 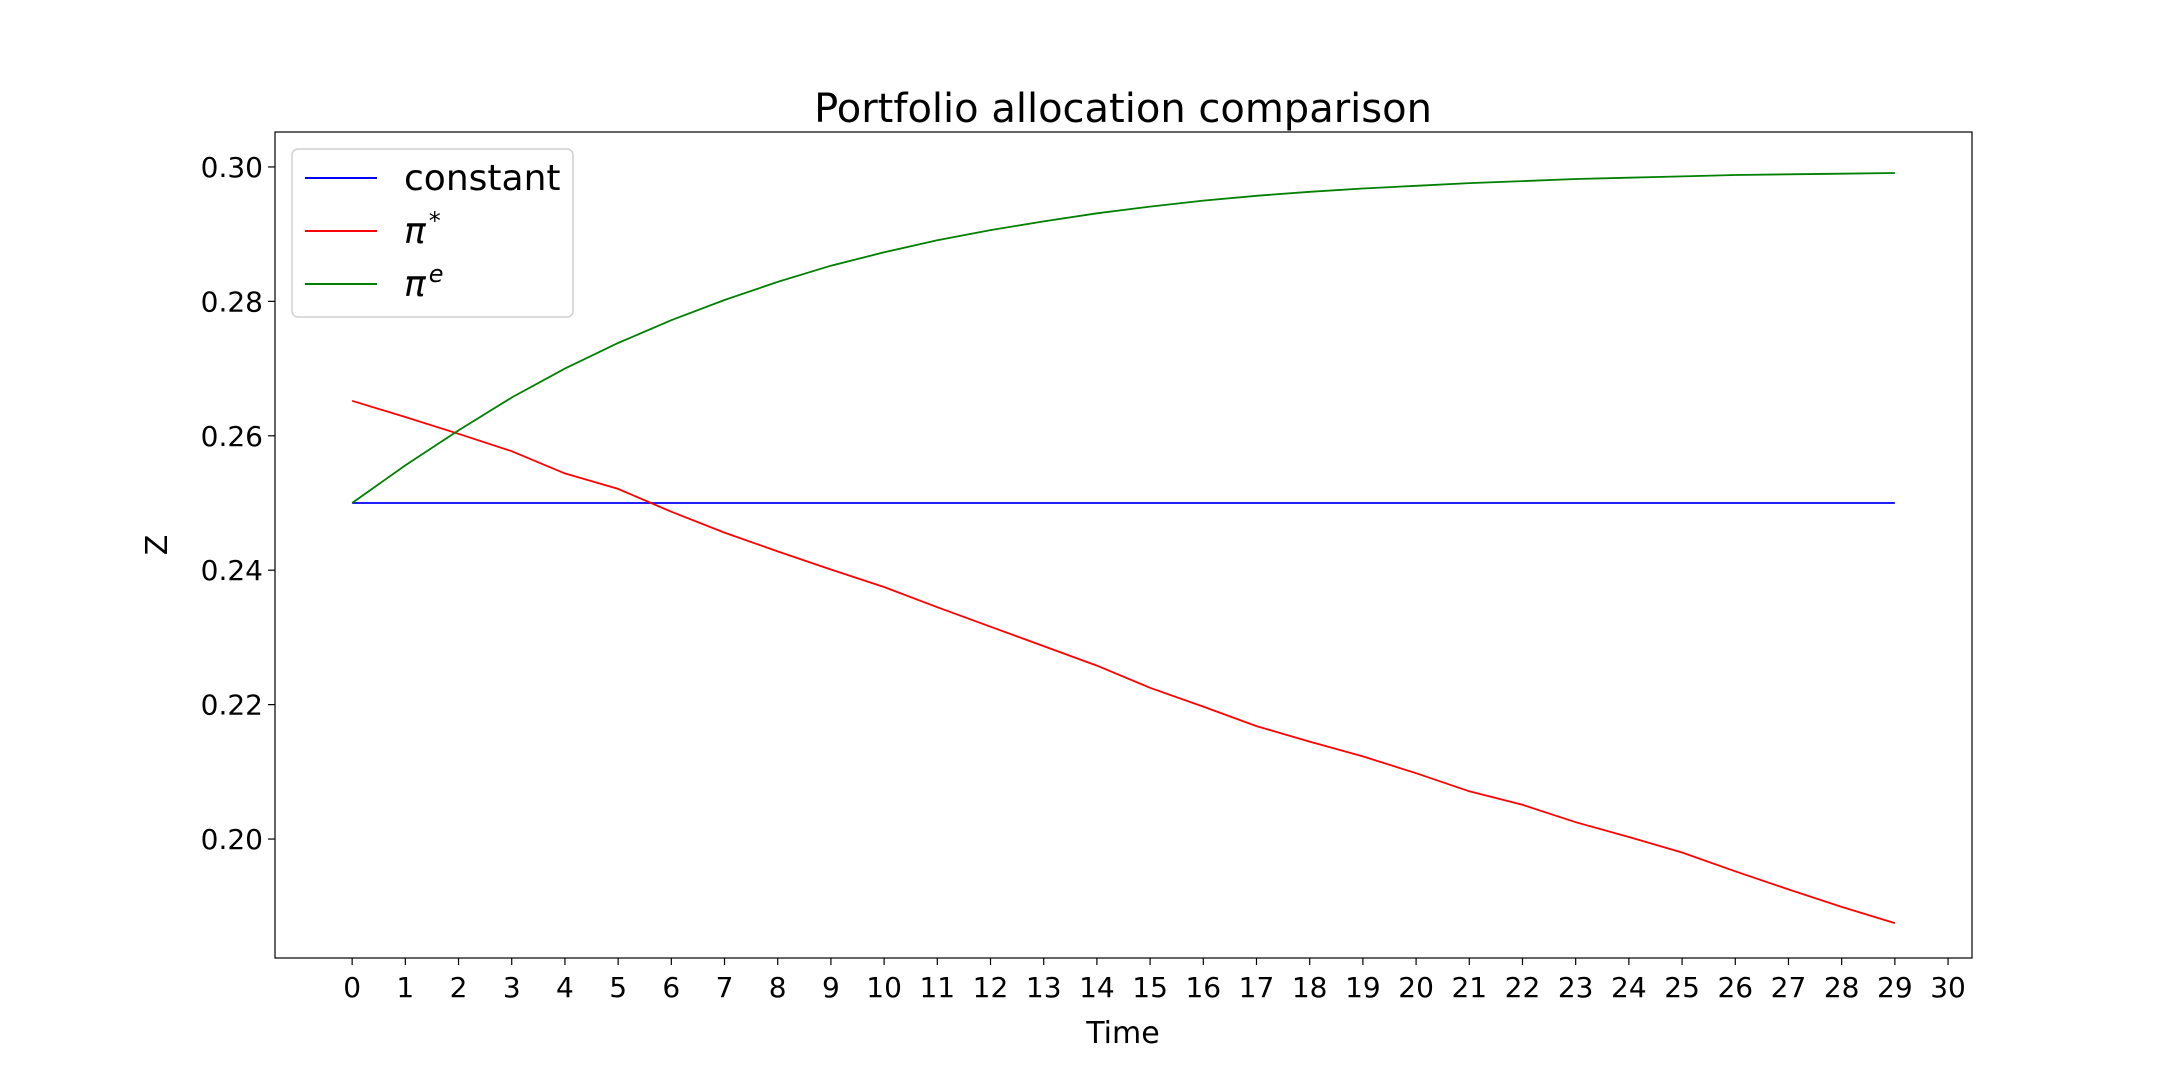 What do you see at coordinates (405, 987) in the screenshot?
I see `x-tick-label: 1` at bounding box center [405, 987].